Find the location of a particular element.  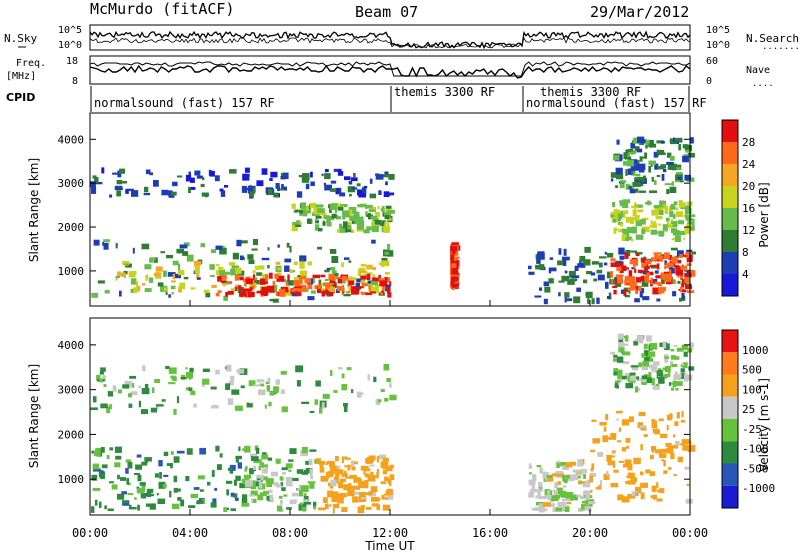

nave-tick-top: 60 is located at coordinates (712, 61).